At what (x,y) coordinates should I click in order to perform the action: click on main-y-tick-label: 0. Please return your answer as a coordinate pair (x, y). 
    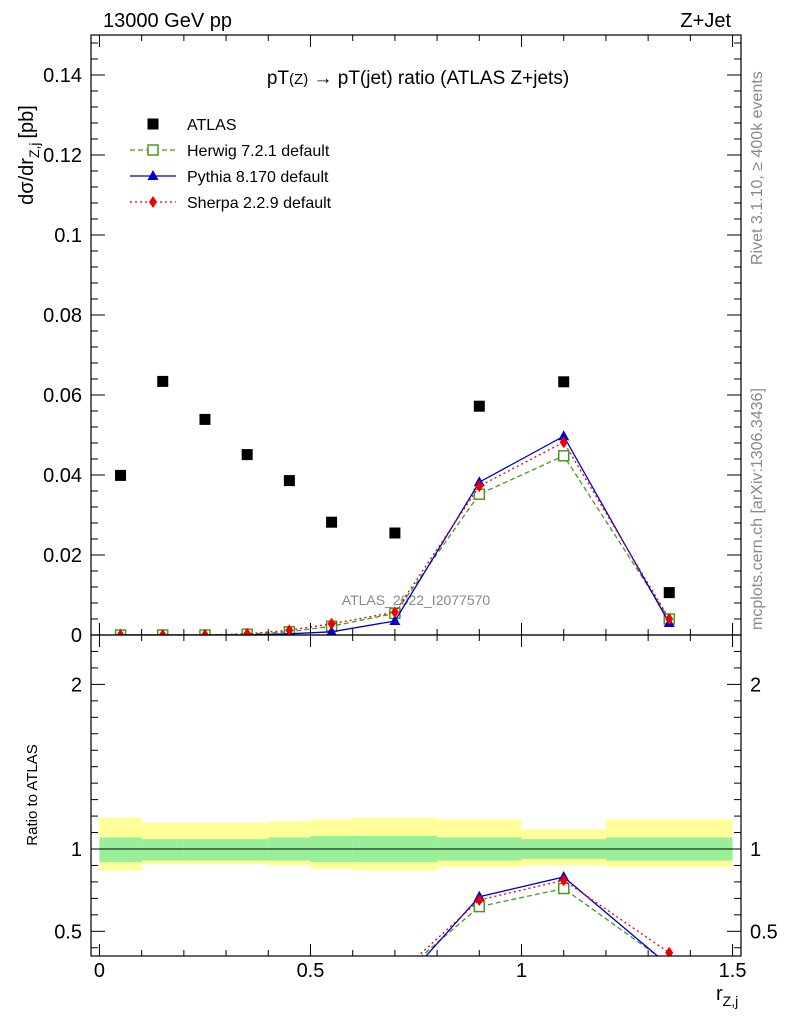
    Looking at the image, I should click on (76, 636).